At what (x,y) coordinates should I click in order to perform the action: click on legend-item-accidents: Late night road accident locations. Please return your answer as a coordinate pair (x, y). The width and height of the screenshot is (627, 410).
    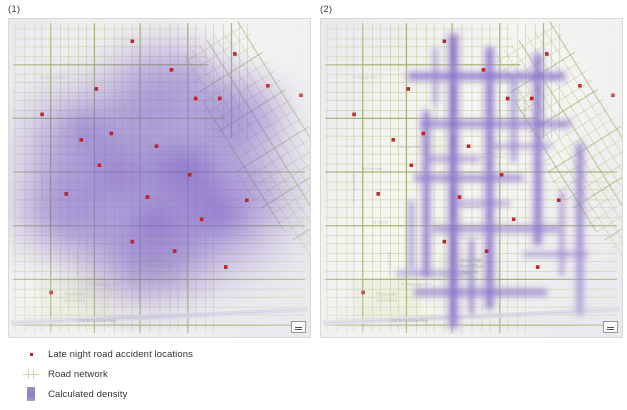
    Looking at the image, I should click on (179, 354).